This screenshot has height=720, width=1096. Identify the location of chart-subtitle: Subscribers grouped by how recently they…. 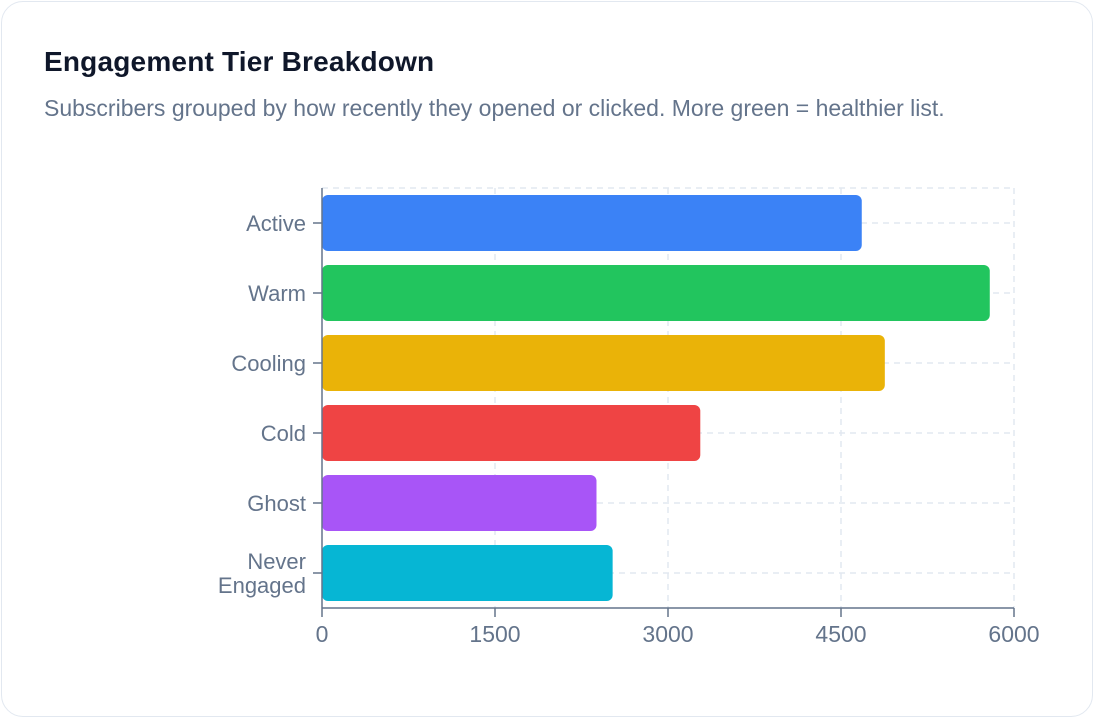
(494, 108).